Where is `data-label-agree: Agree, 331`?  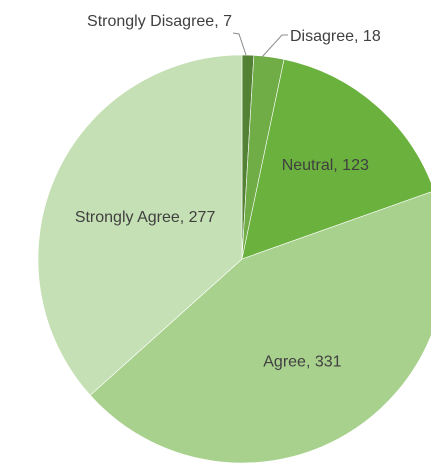
data-label-agree: Agree, 331 is located at coordinates (302, 362).